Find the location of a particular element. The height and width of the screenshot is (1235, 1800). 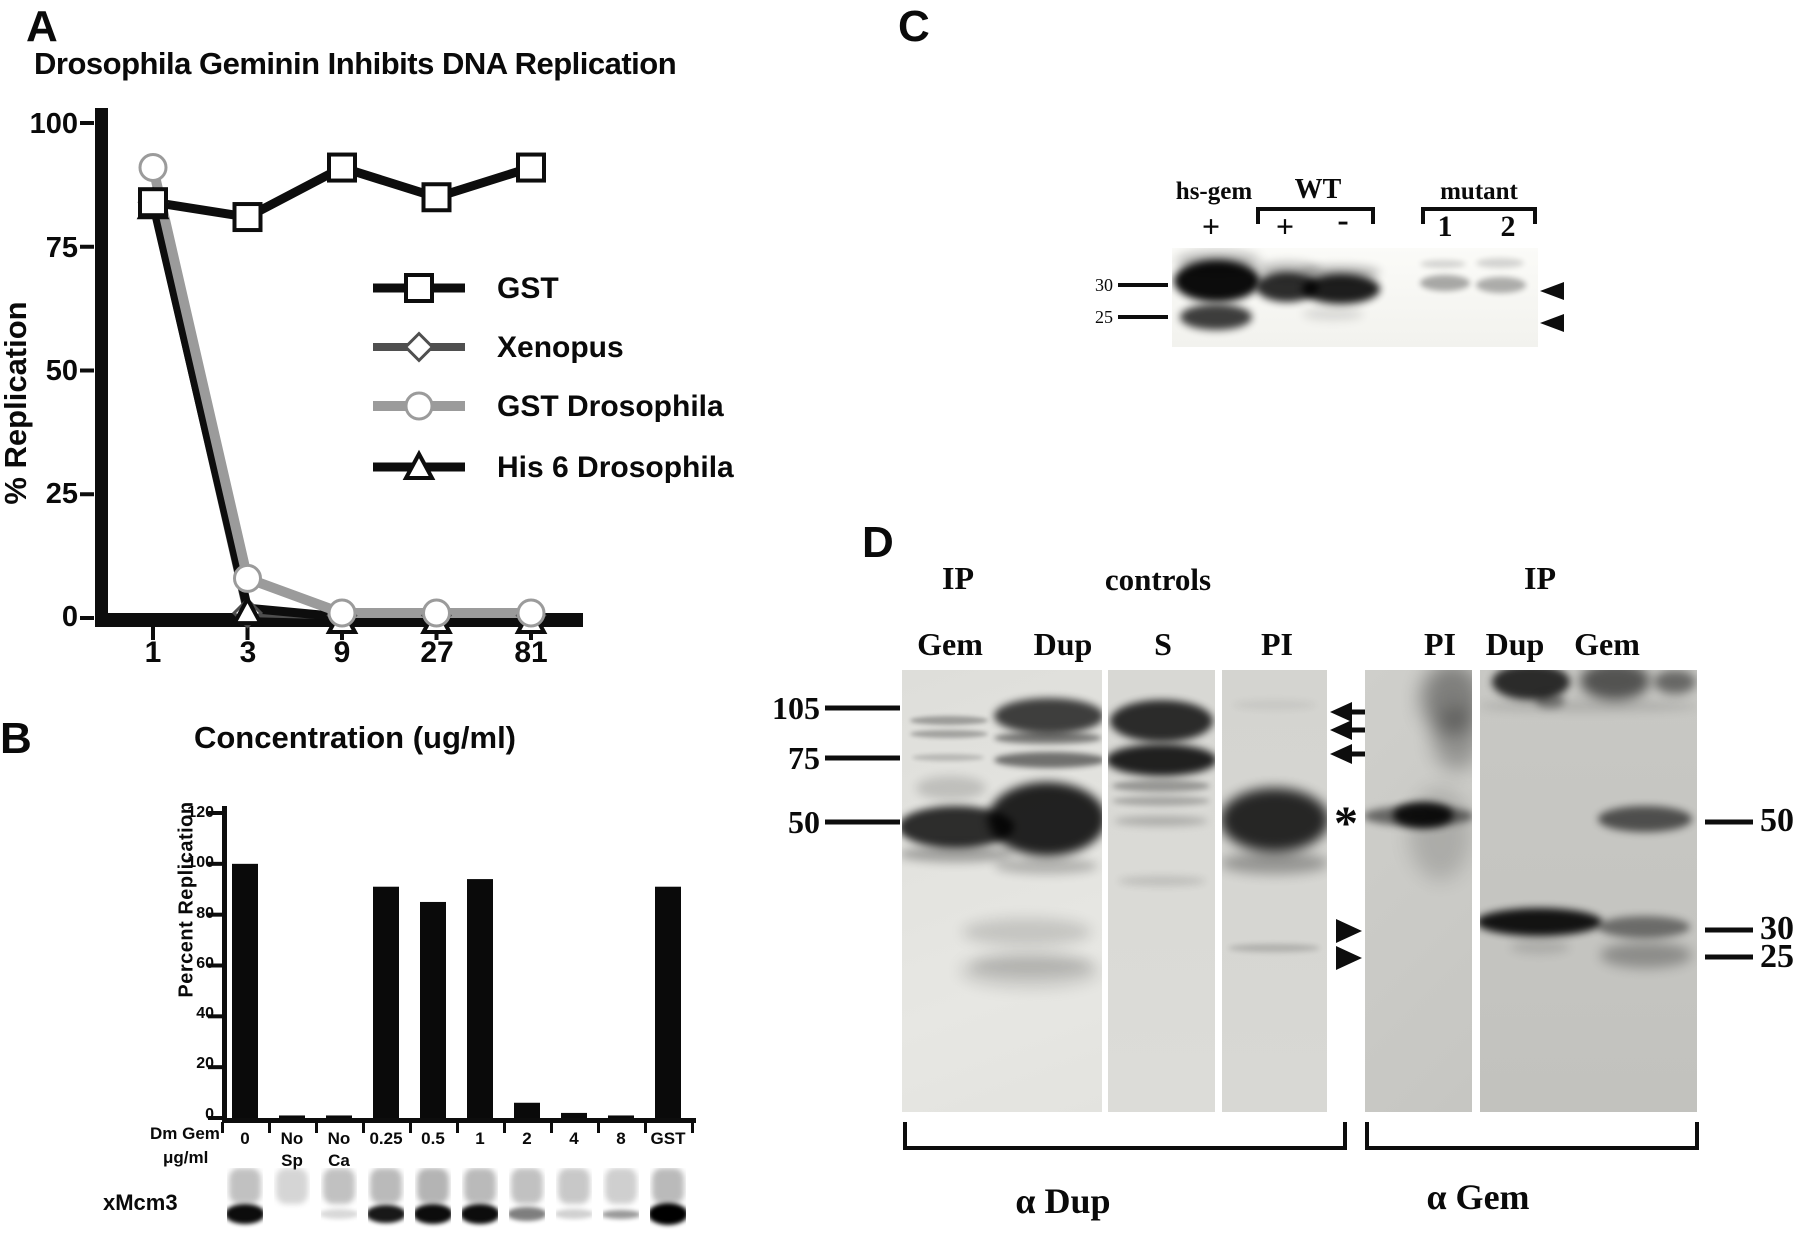

panel-b-category-6: 2 is located at coordinates (527, 1138).